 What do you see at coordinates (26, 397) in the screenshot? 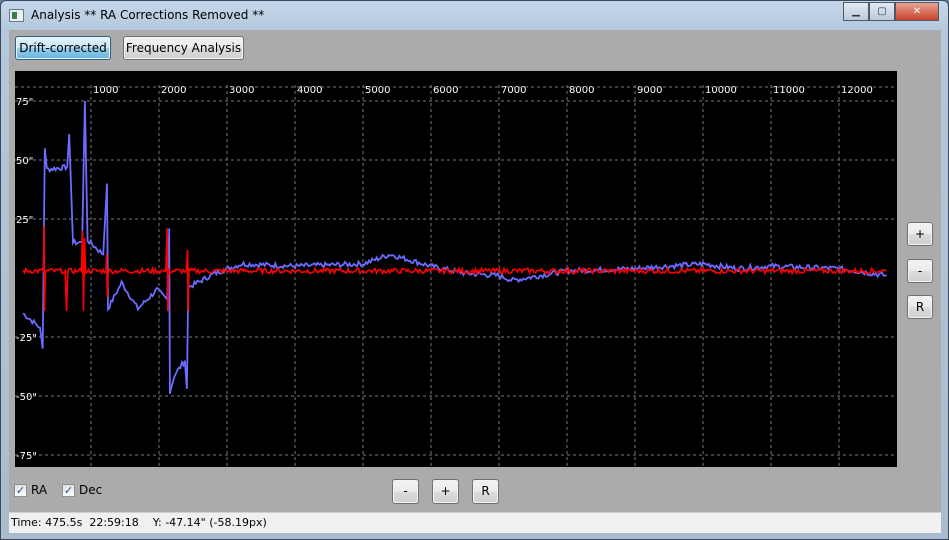
I see `y-tick-label: -50"` at bounding box center [26, 397].